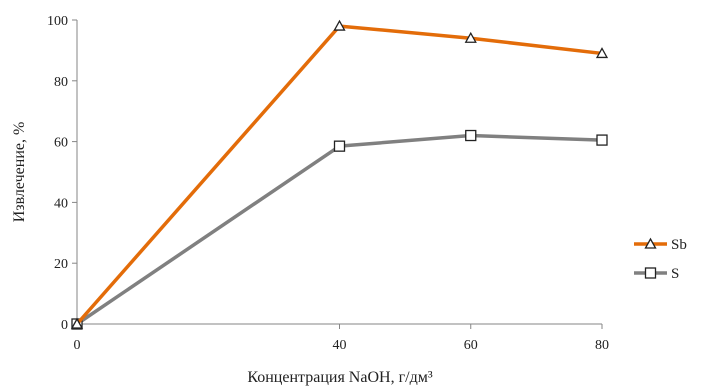  I want to click on legend-item-sb: Sb, so click(660, 245).